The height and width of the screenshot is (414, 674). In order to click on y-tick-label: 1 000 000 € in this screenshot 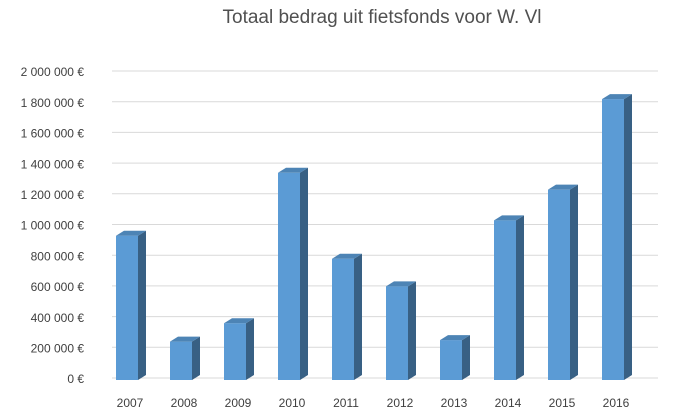, I will do `click(53, 226)`.